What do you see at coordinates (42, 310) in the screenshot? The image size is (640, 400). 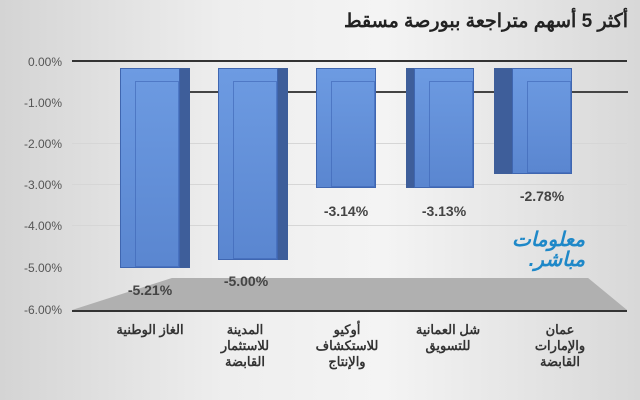 I see `y-tick: -6.00%` at bounding box center [42, 310].